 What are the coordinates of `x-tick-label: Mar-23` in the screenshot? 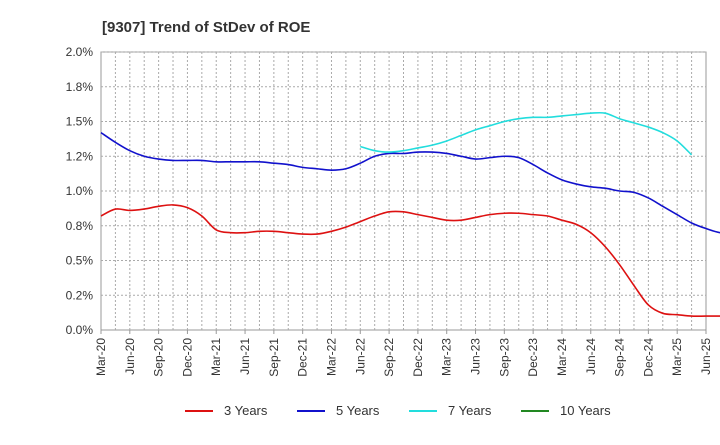 It's located at (447, 357).